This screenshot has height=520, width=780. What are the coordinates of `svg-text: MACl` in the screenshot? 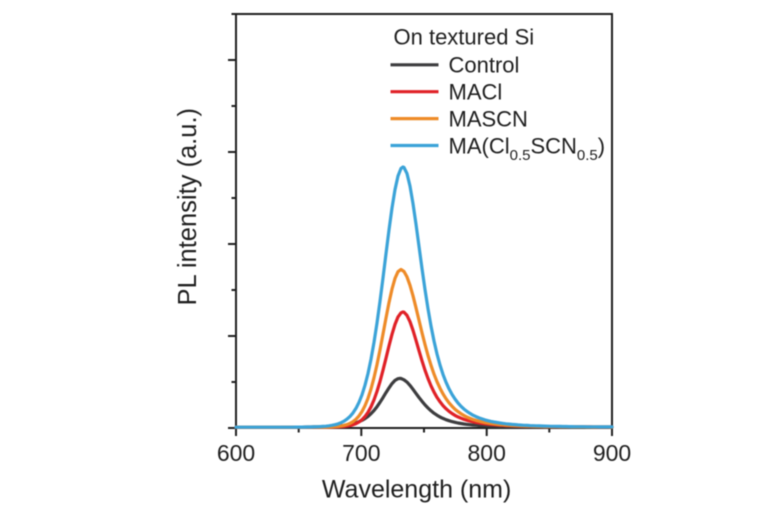 It's located at (476, 92).